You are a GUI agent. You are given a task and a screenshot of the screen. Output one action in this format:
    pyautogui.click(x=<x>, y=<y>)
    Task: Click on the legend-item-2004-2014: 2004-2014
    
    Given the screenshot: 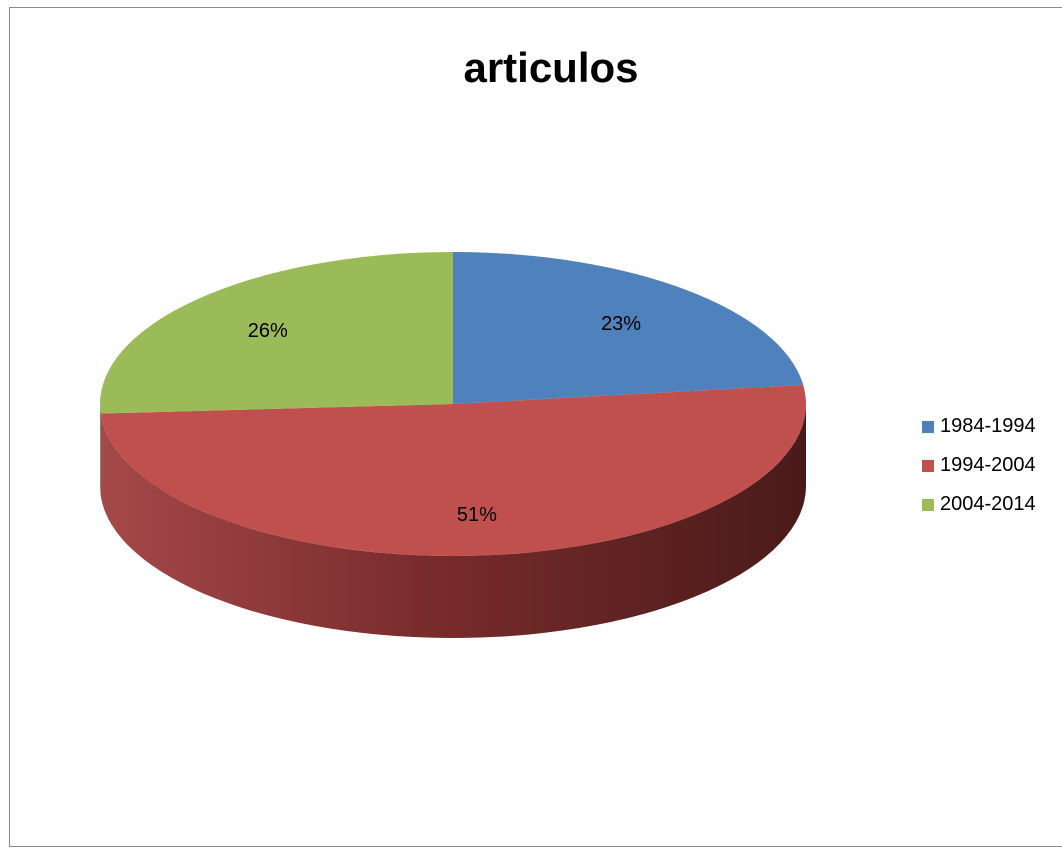 What is the action you would take?
    pyautogui.click(x=979, y=504)
    